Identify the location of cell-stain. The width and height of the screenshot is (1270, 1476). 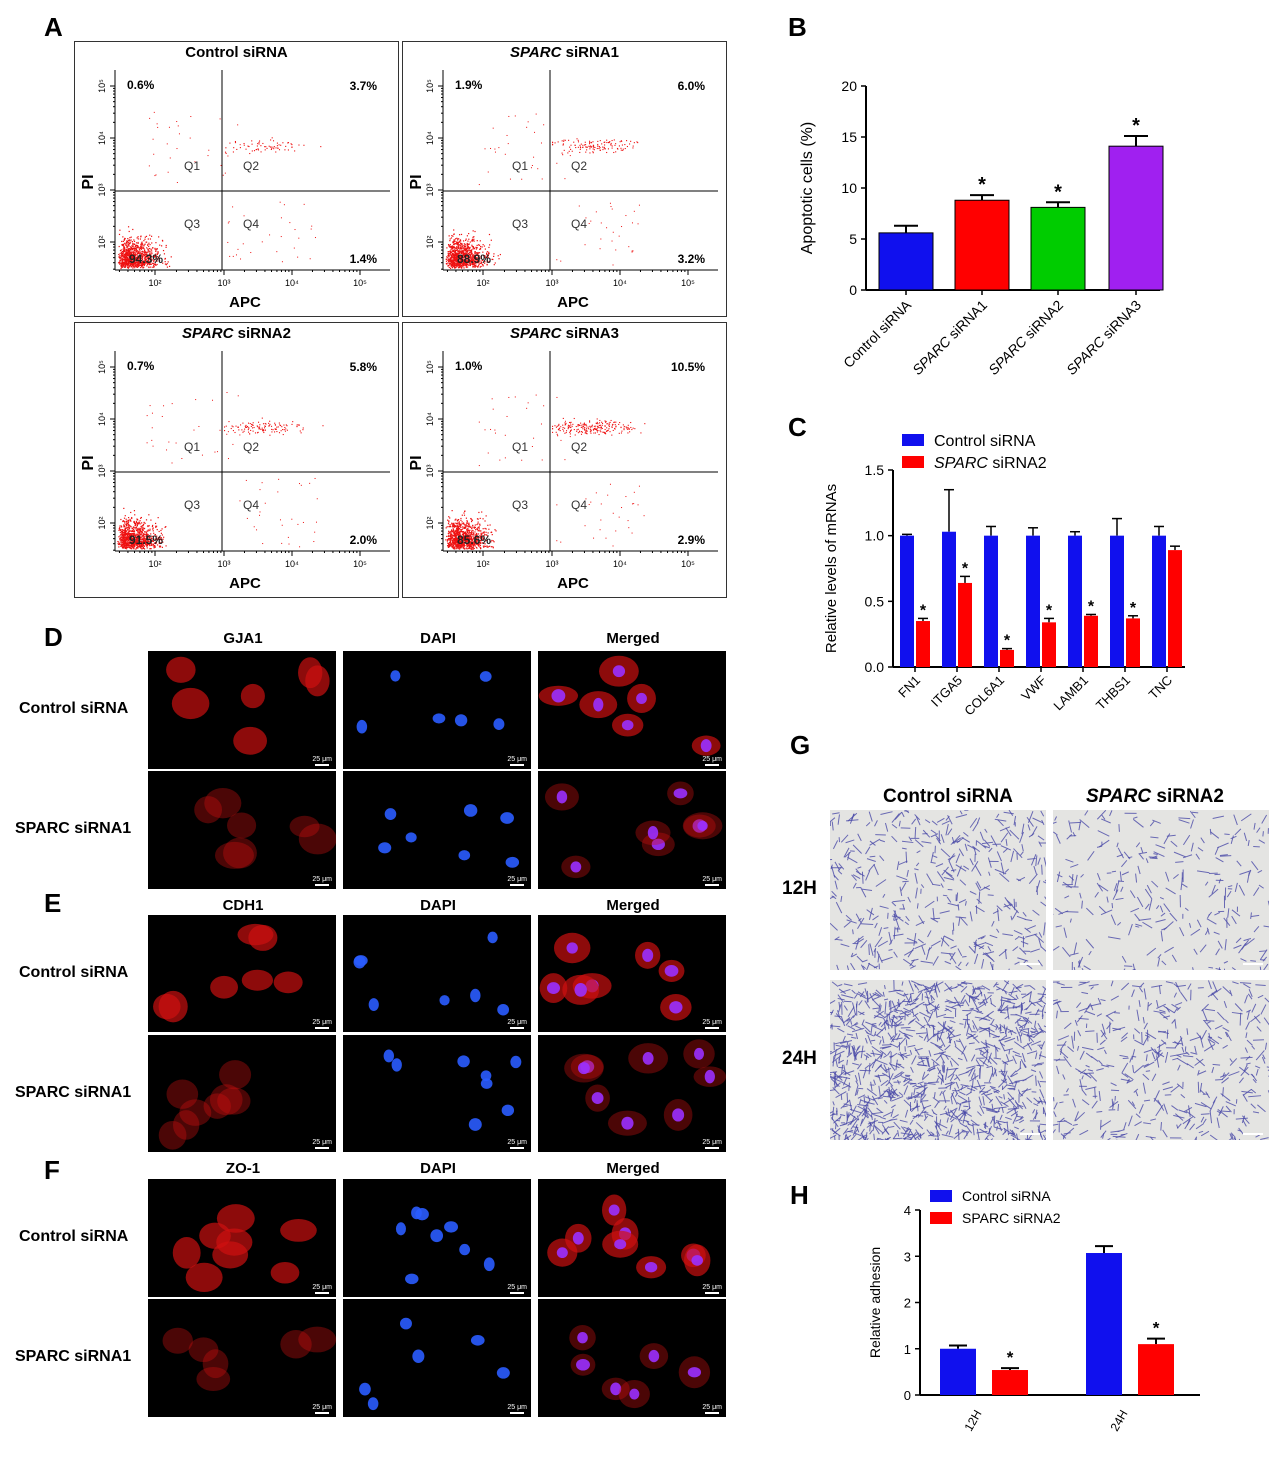
(252, 696).